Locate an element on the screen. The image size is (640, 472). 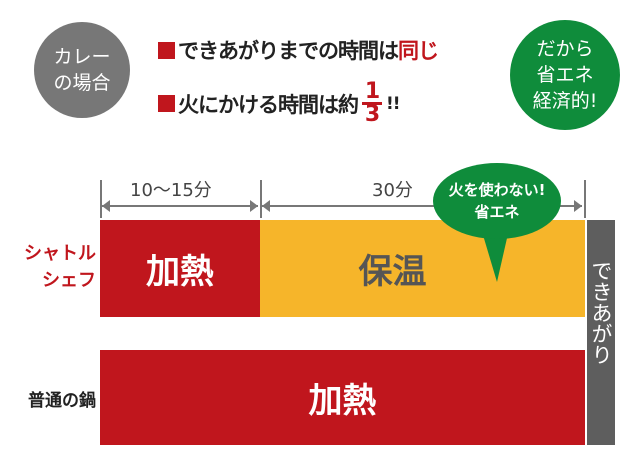
fraction-denominator: 3 is located at coordinates (372, 114).